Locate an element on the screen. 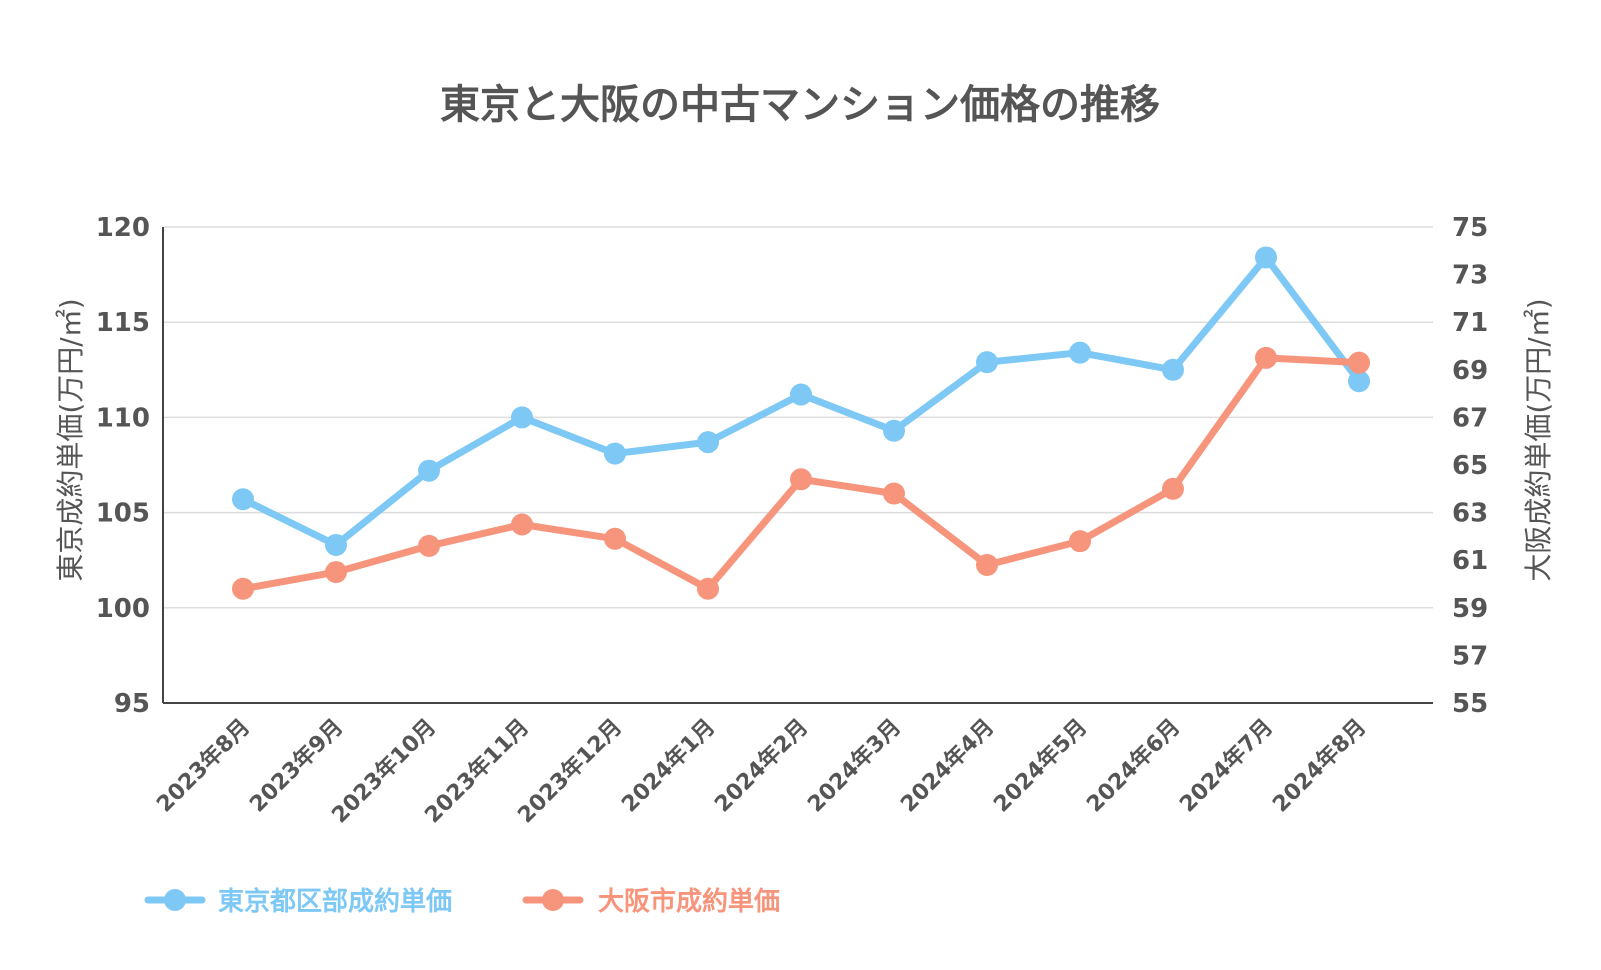 This screenshot has height=970, width=1601. right-axis-title: 大阪成約単価(万円/㎡) is located at coordinates (1538, 439).